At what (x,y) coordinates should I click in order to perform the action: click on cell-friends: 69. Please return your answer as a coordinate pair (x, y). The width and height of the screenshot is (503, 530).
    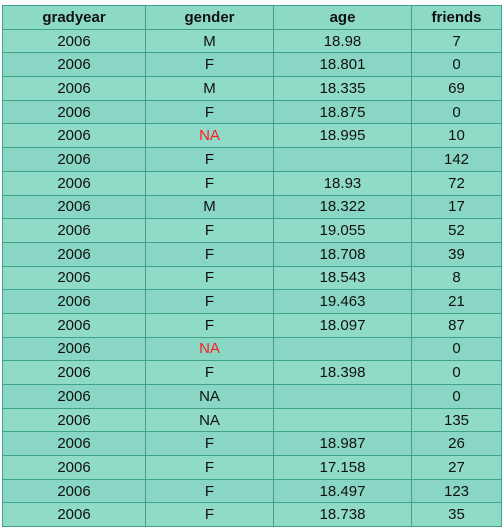
    Looking at the image, I should click on (456, 88).